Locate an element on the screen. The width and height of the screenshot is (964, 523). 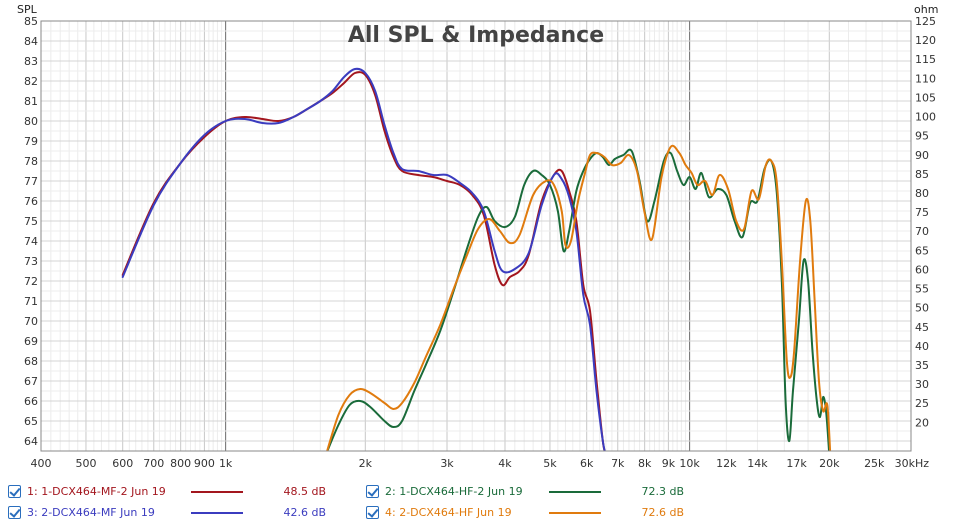
legend-item-3: 3: 2-DCX464-MF Jun 19 is located at coordinates (81, 512).